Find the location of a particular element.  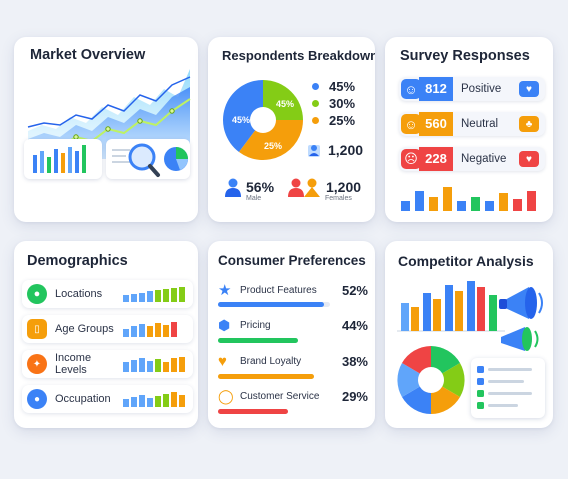

legend-dot-orange is located at coordinates (315, 120).